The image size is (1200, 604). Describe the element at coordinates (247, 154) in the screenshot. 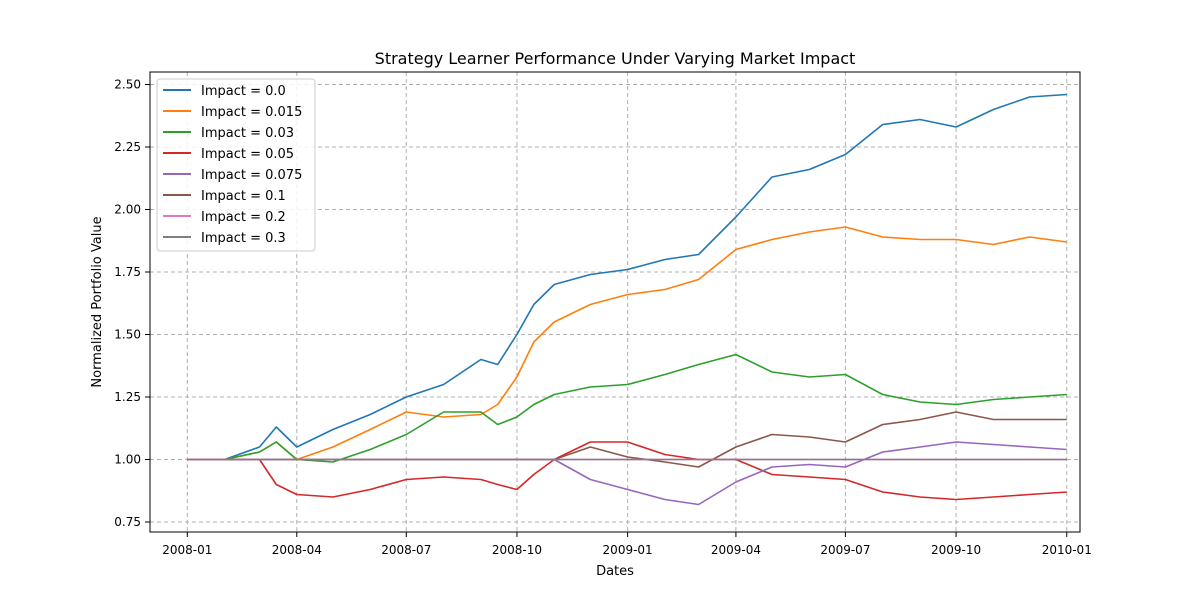

I see `legend-label: Impact = 0.05` at that location.